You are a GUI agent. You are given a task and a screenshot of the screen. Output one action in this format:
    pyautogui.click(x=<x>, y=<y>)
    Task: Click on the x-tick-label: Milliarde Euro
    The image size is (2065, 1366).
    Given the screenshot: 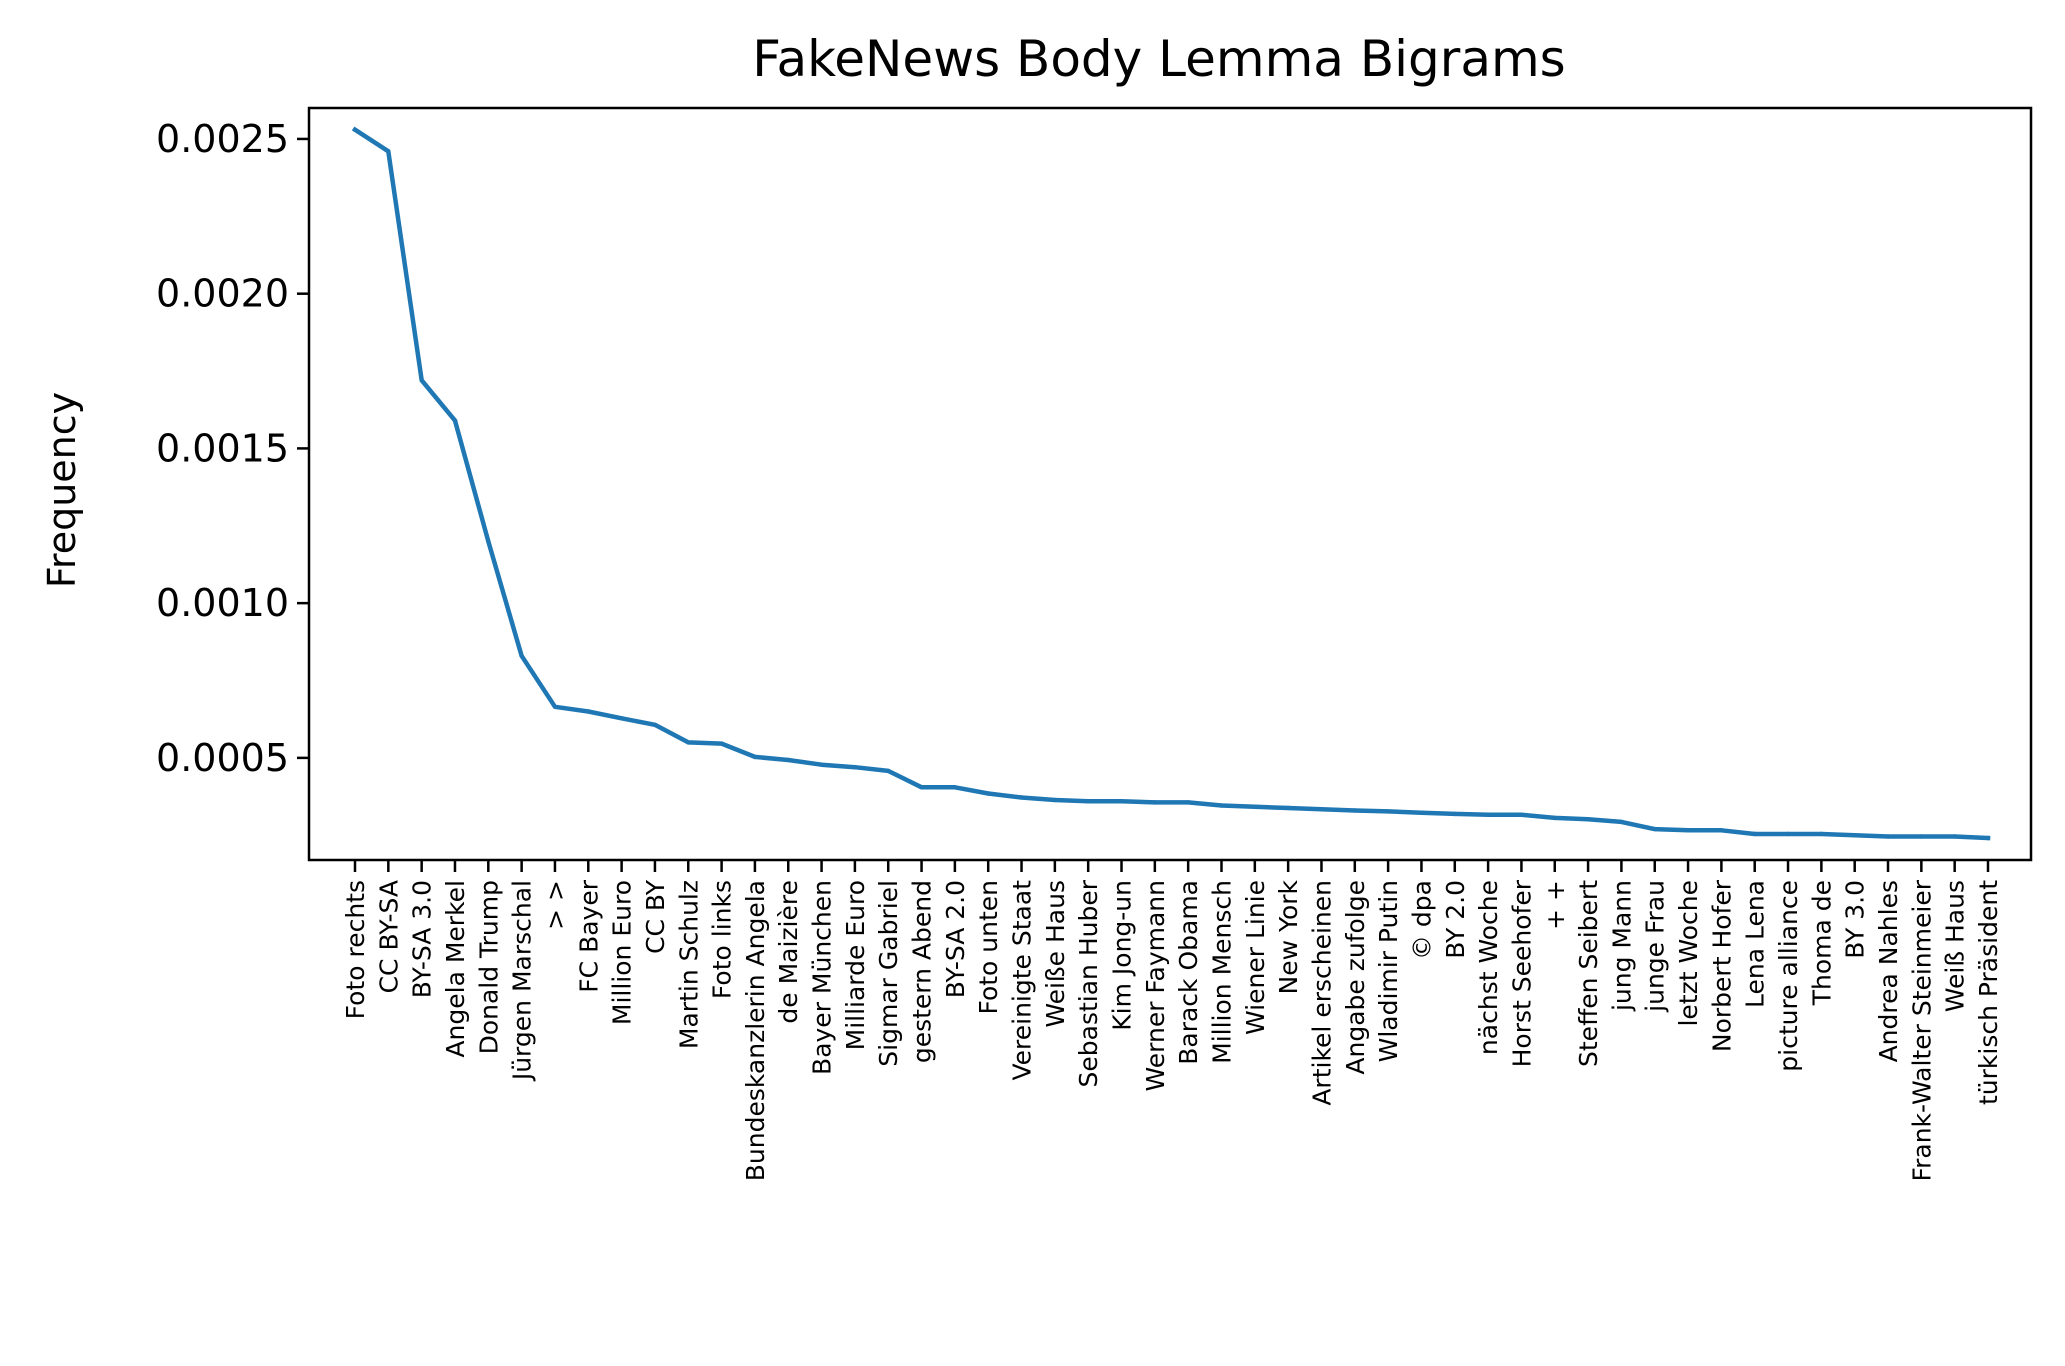 What is the action you would take?
    pyautogui.click(x=855, y=965)
    